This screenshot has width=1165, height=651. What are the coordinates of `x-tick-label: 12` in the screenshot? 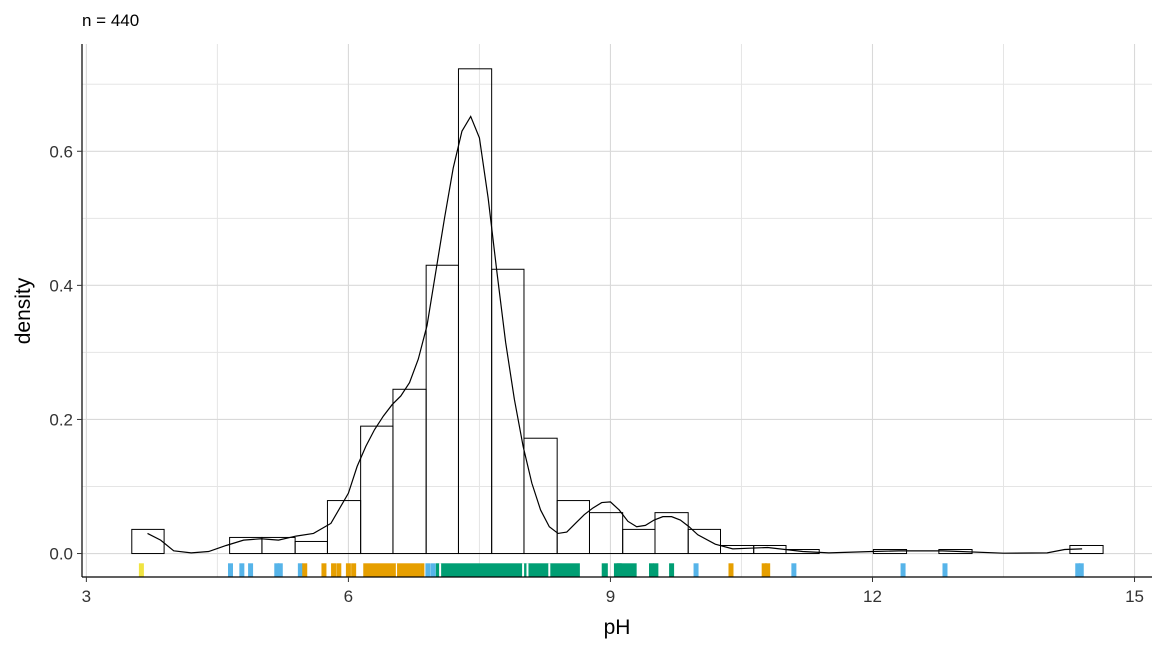 It's located at (872, 596).